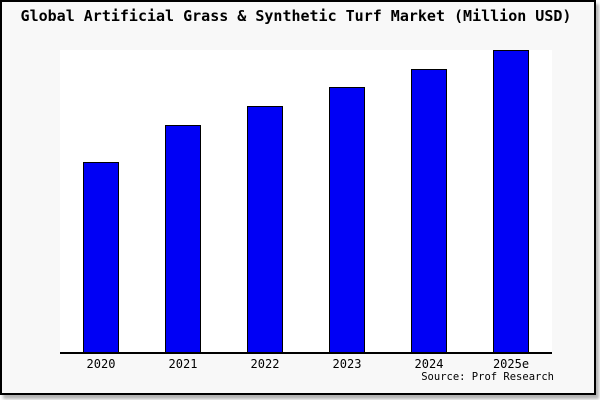  What do you see at coordinates (429, 364) in the screenshot?
I see `x-tick-label-2024: 2024` at bounding box center [429, 364].